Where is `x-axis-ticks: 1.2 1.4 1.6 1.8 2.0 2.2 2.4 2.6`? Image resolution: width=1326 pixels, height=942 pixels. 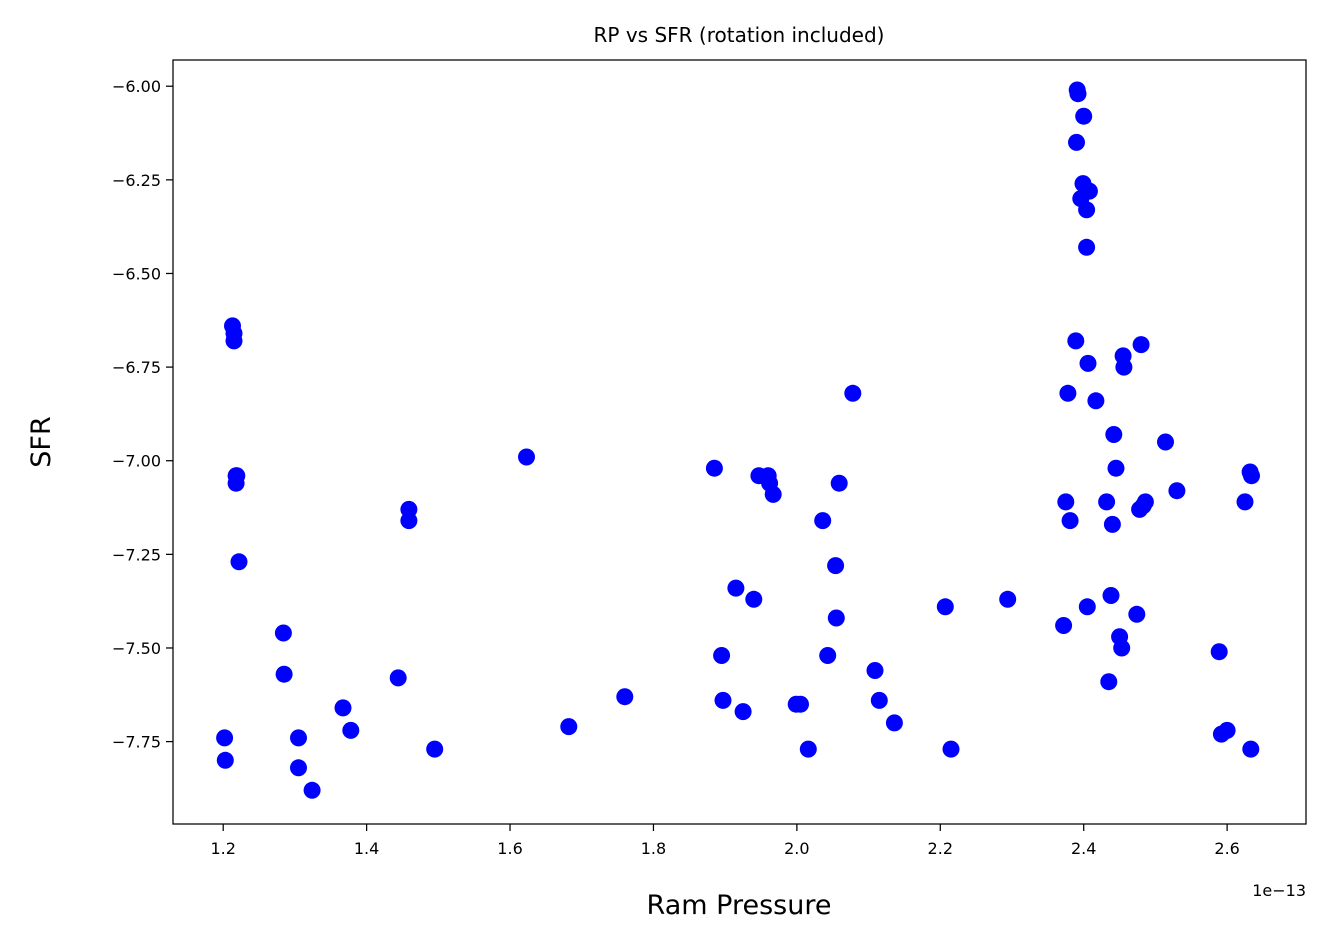 x-axis-ticks: 1.2 1.4 1.6 1.8 2.0 2.2 2.4 2.6 is located at coordinates (725, 841).